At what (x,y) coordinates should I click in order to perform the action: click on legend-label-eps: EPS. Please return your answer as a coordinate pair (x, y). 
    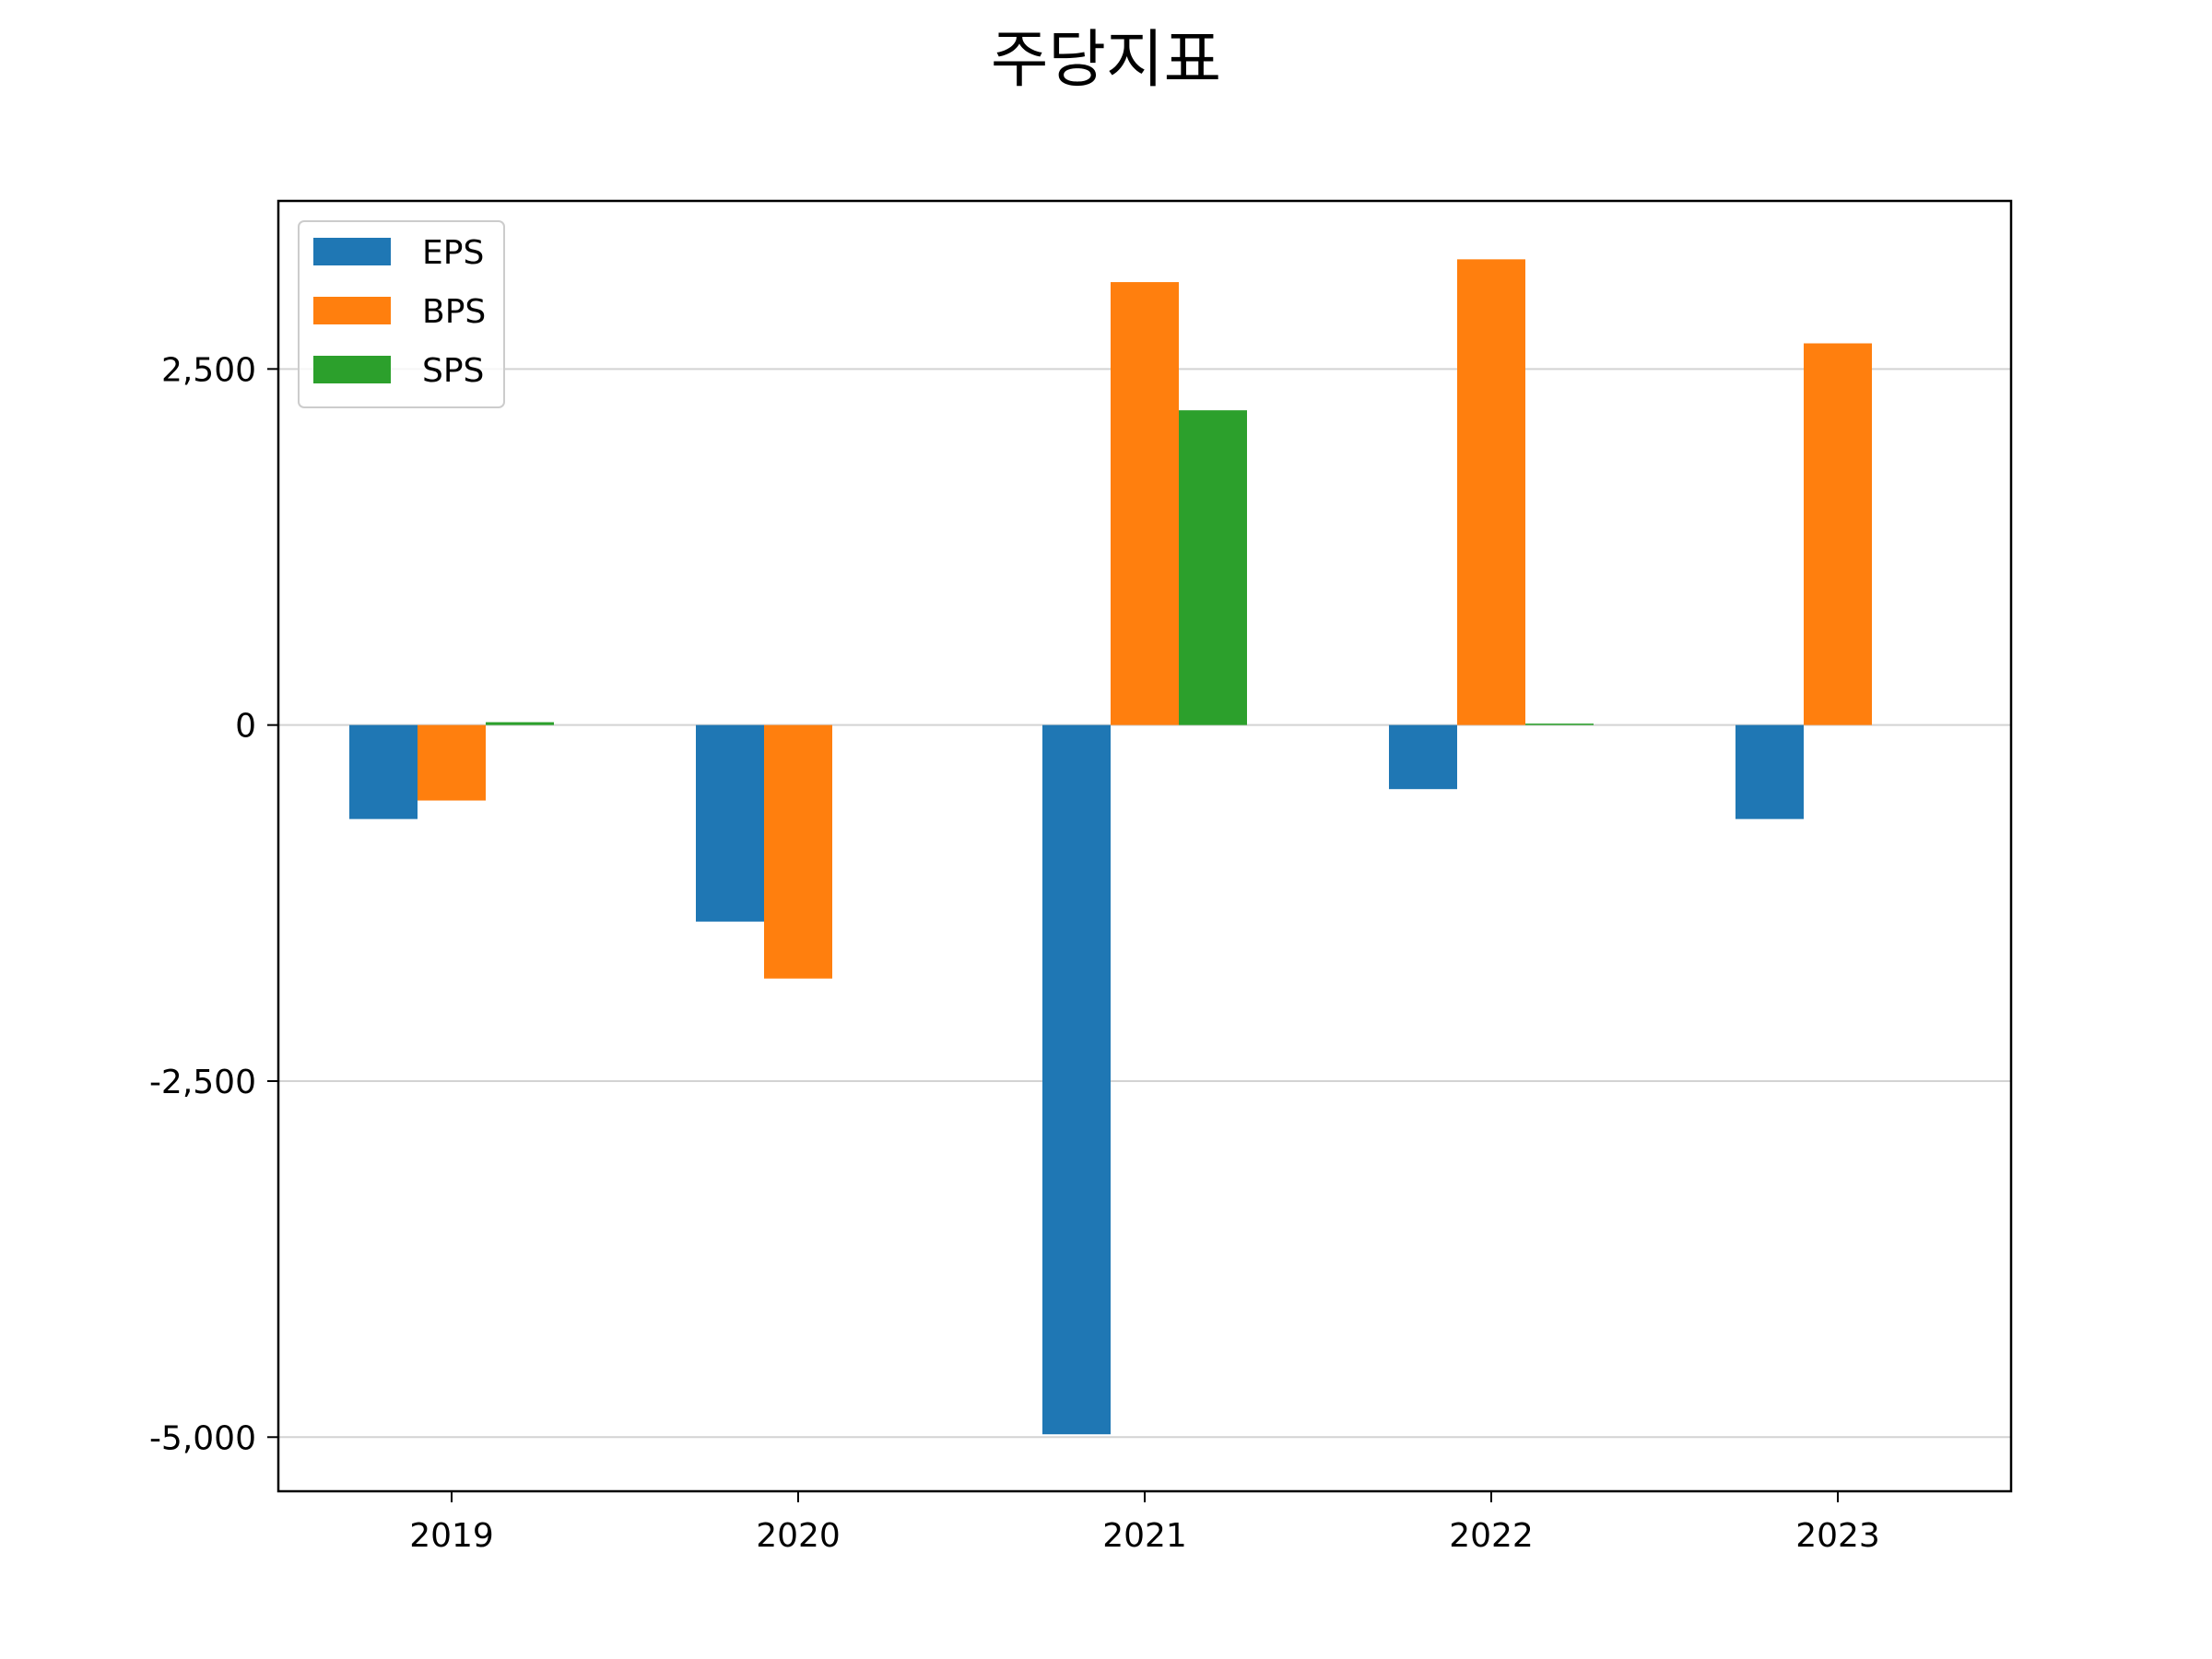
    Looking at the image, I should click on (453, 253).